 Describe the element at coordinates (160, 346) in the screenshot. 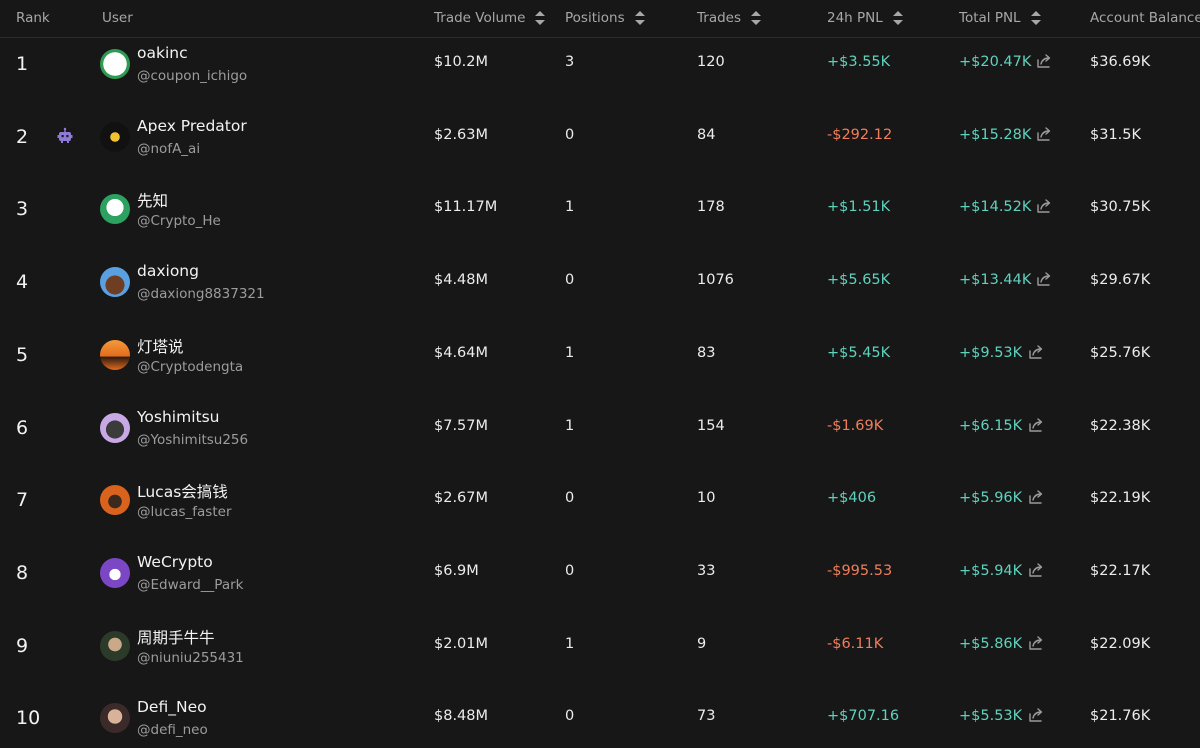

I see `user-name: 灯塔说` at that location.